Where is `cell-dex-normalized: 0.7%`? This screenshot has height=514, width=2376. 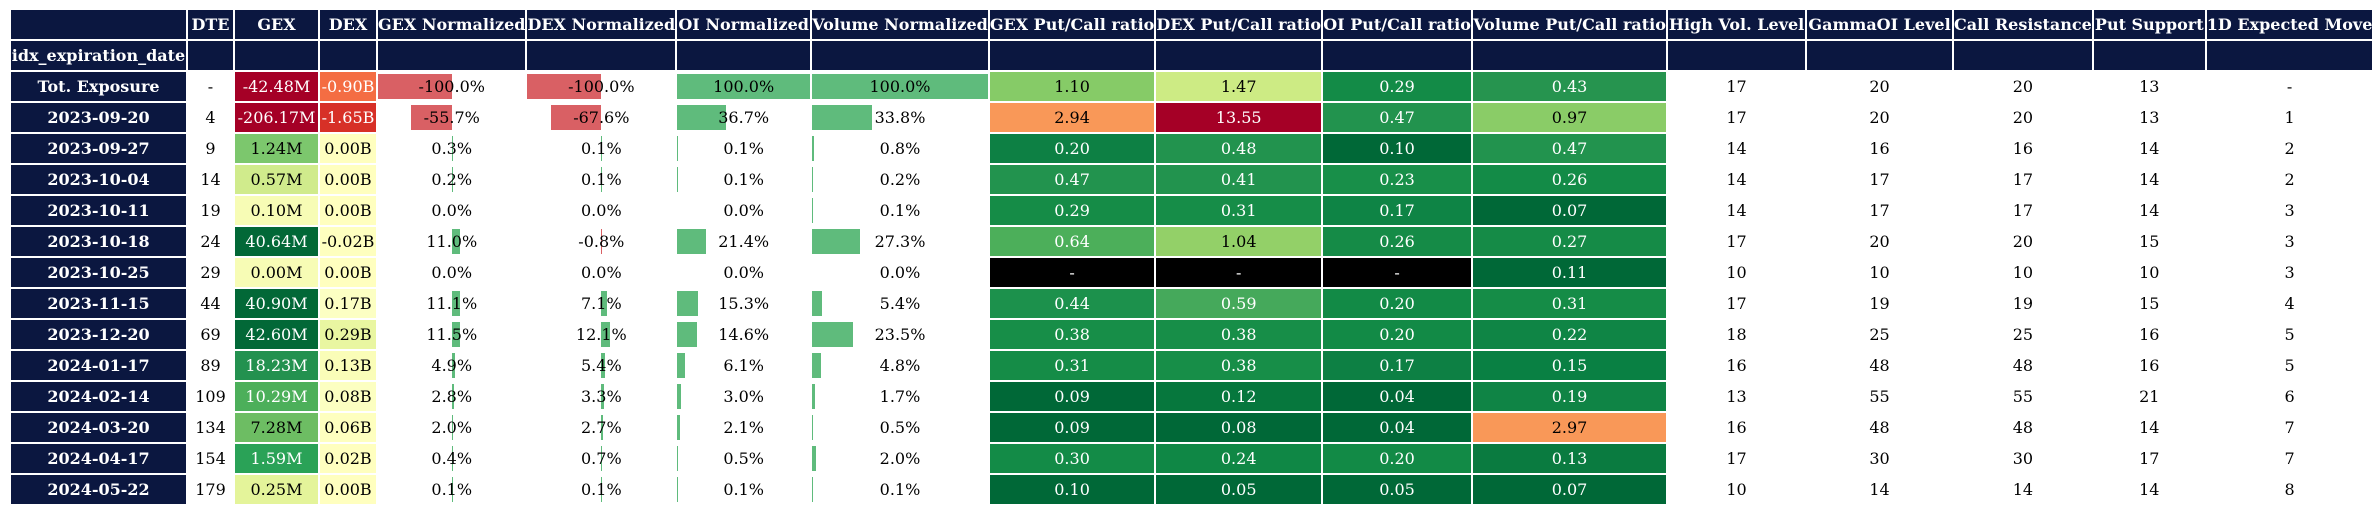
cell-dex-normalized: 0.7% is located at coordinates (601, 458).